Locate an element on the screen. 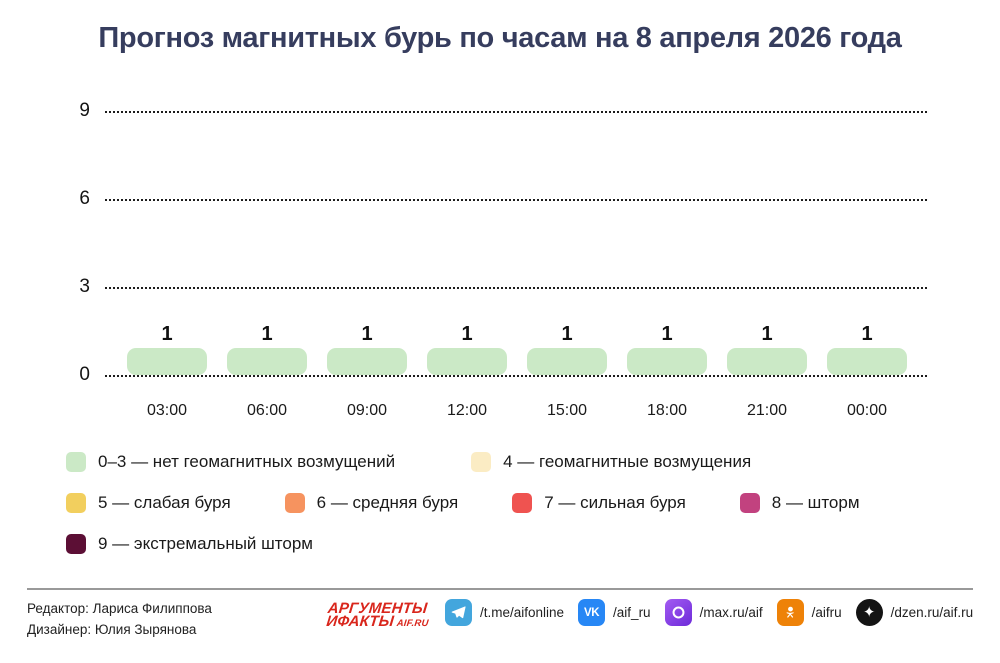  x-tick-label: 12:00 is located at coordinates (467, 410).